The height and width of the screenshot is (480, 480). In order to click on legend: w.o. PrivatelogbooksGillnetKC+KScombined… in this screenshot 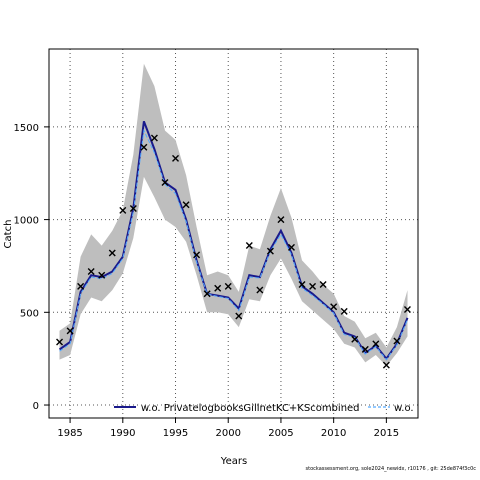, I will do `click(268, 408)`.